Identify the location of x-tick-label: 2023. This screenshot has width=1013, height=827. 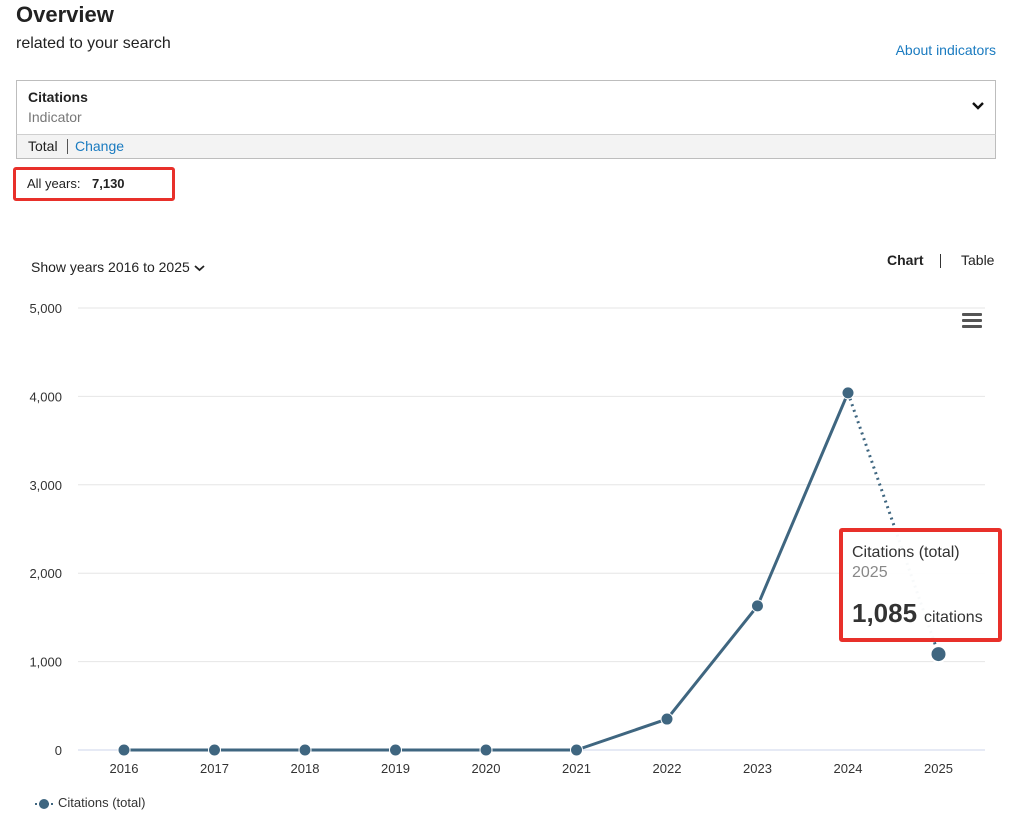
(757, 768).